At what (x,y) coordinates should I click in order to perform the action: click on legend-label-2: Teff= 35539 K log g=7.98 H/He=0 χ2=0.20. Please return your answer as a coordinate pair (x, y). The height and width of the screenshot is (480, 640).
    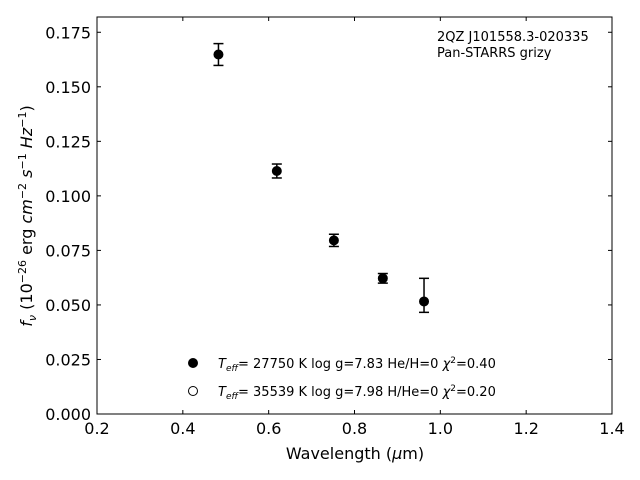
    Looking at the image, I should click on (357, 393).